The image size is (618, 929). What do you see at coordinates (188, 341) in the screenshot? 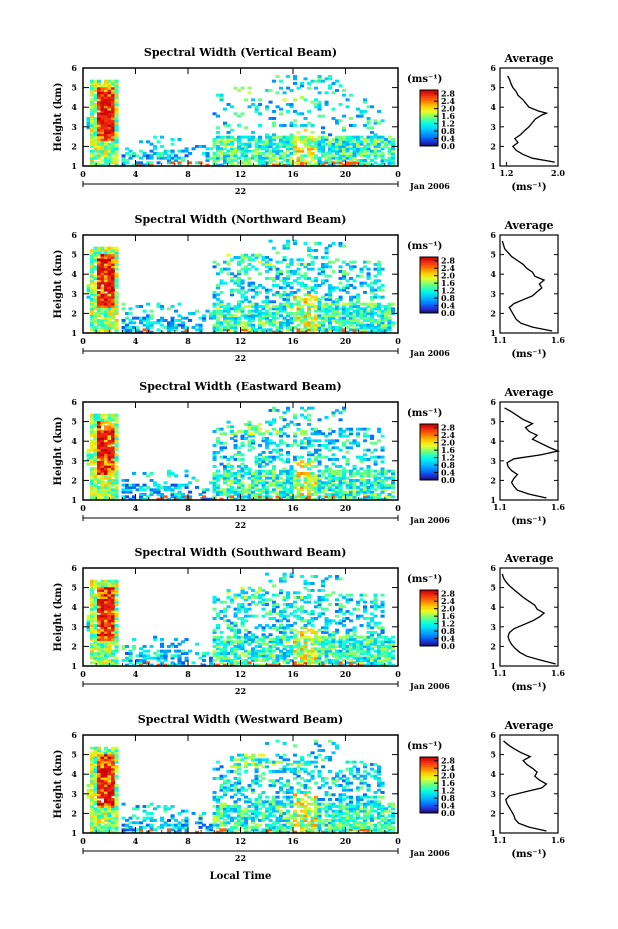
I see `x-tick-label: 8` at bounding box center [188, 341].